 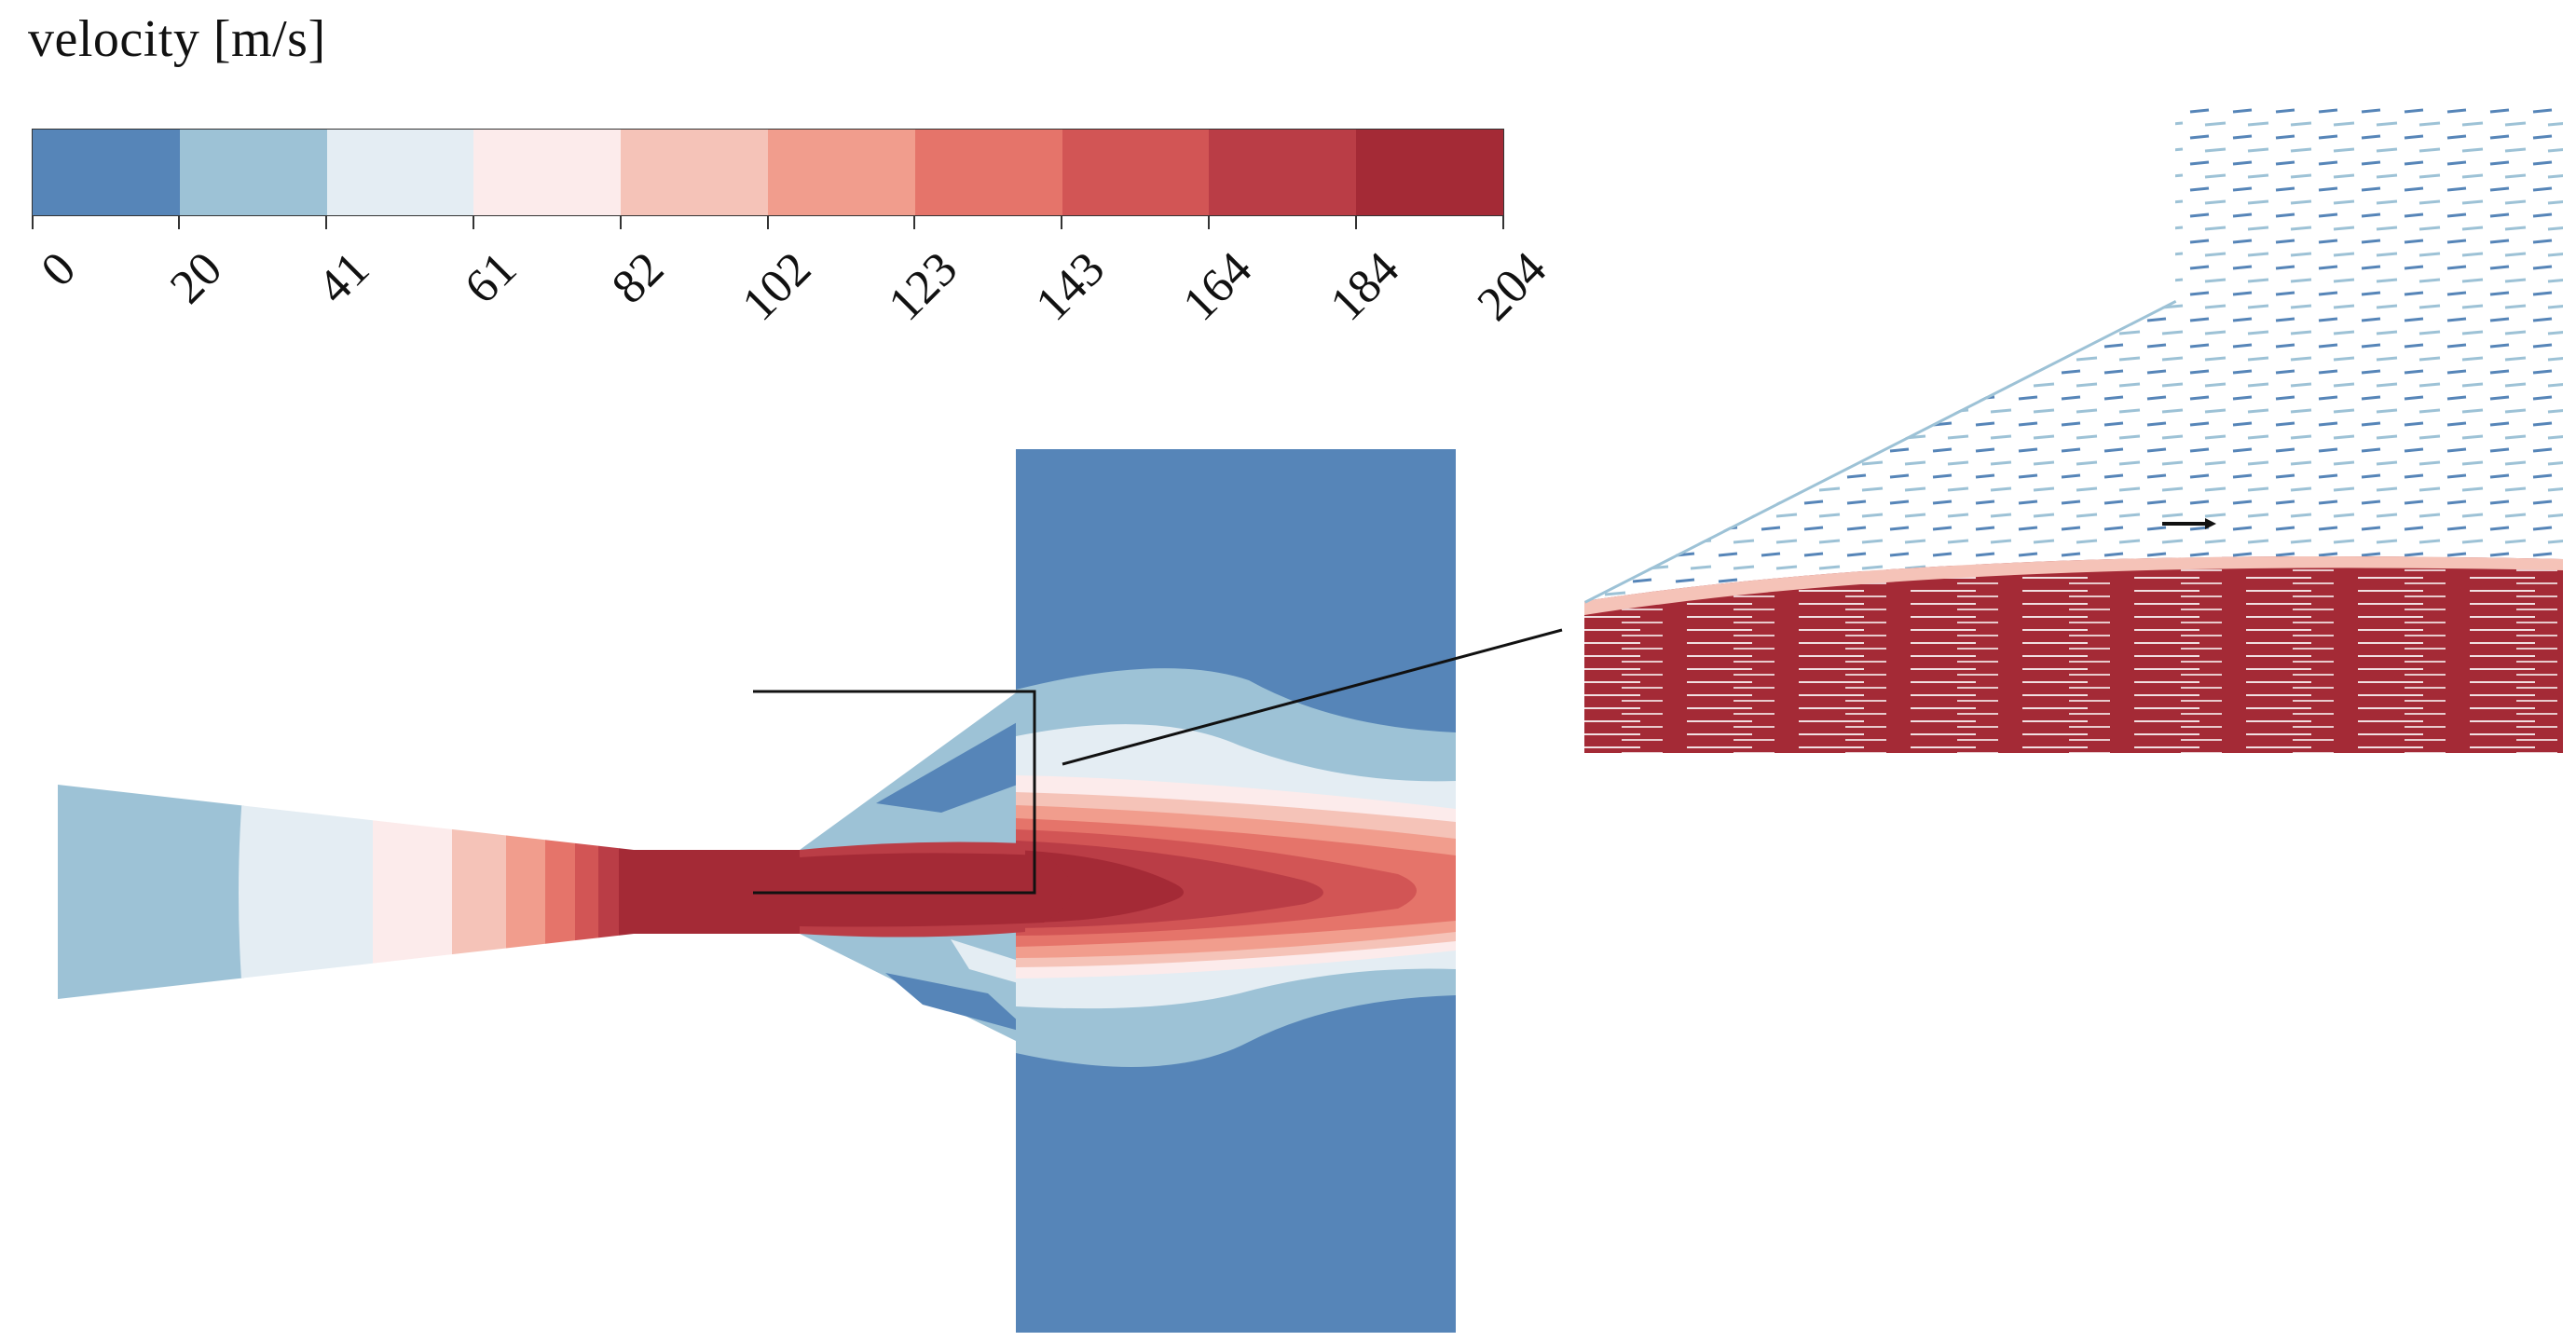 I want to click on inset-high-velocity-region, so click(x=2073, y=654).